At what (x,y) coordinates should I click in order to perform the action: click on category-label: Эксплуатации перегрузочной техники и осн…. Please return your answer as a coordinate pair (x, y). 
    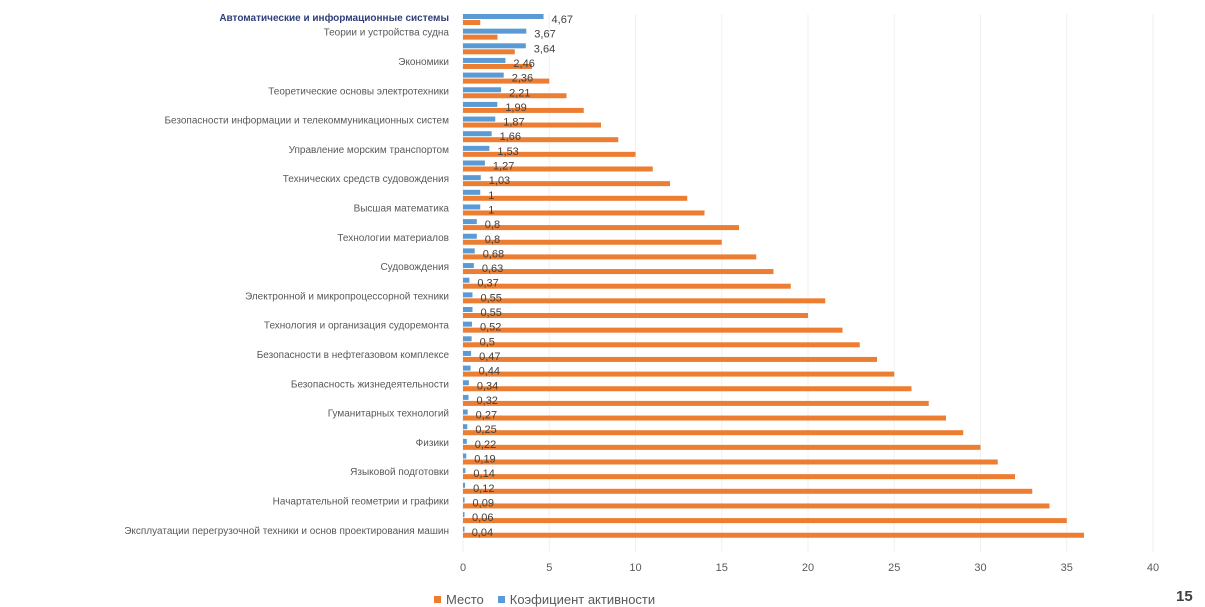
    Looking at the image, I should click on (286, 531).